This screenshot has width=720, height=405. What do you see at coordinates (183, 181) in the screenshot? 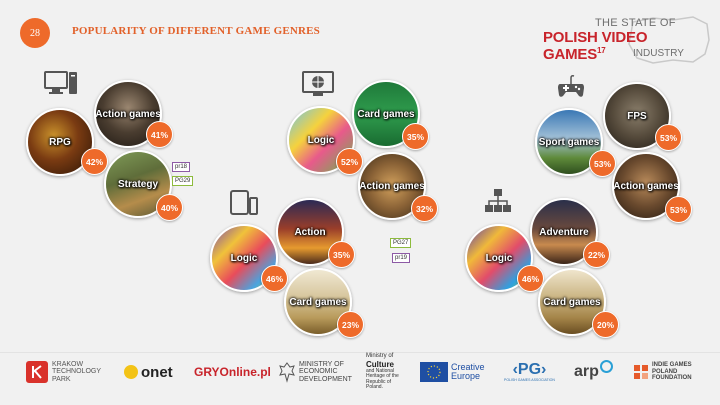
I see `age-rating-tag: PG29` at bounding box center [183, 181].